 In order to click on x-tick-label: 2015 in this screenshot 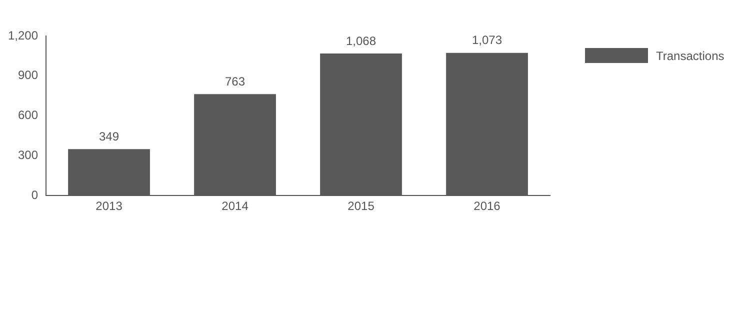, I will do `click(361, 206)`.